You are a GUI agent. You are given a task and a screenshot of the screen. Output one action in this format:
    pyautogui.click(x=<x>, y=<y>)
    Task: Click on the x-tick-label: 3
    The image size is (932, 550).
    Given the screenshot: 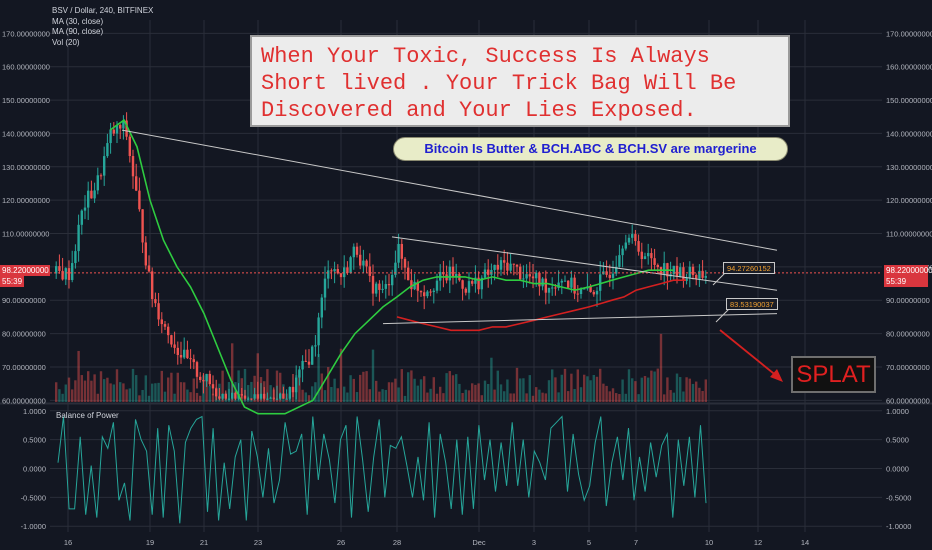 What is the action you would take?
    pyautogui.click(x=534, y=542)
    